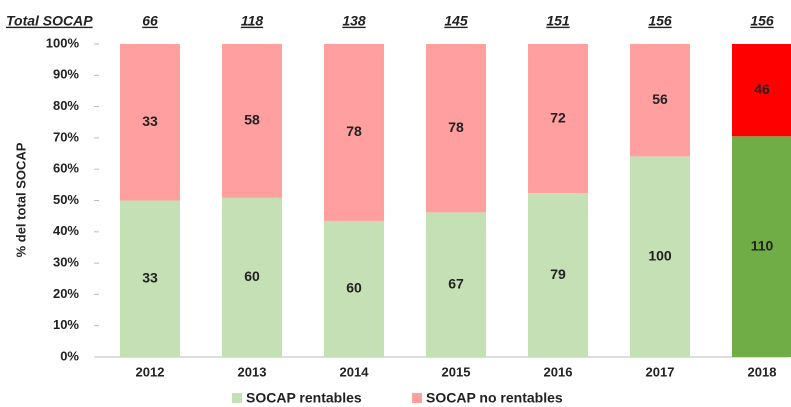  I want to click on legend-label: SOCAP no rentables, so click(494, 398).